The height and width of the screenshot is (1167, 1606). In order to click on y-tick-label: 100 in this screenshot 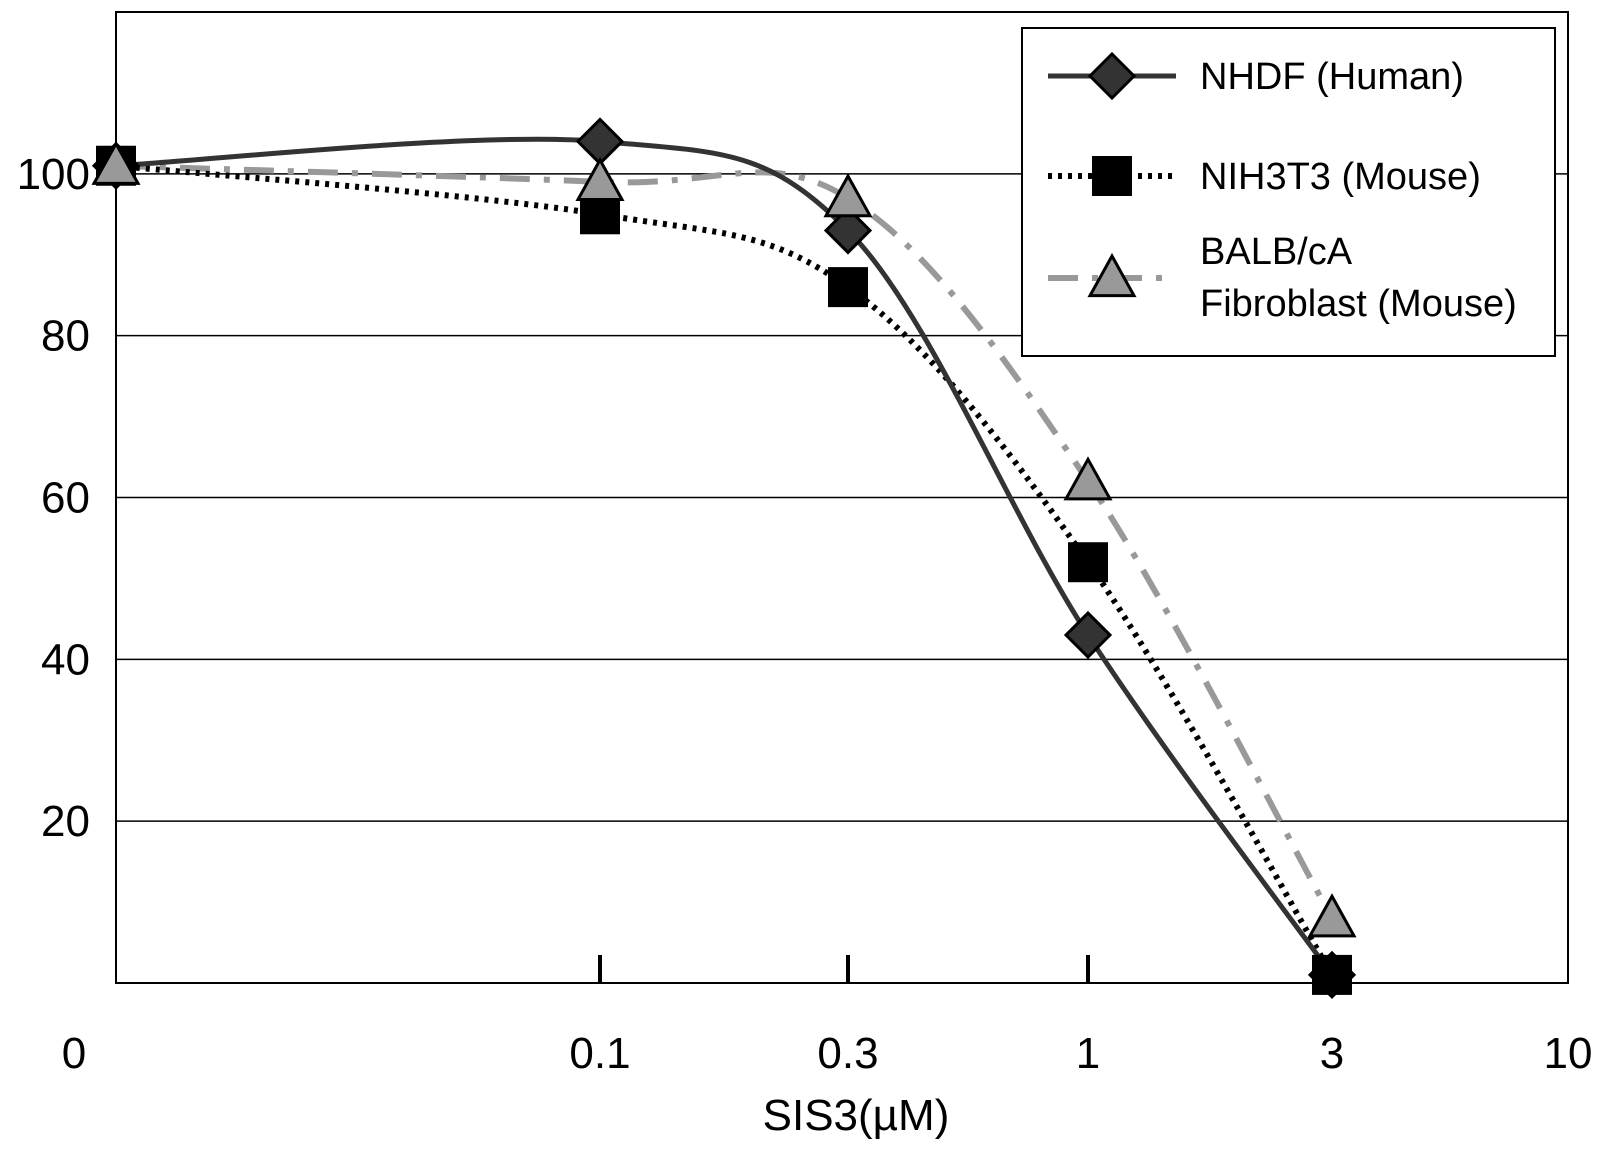, I will do `click(53, 174)`.